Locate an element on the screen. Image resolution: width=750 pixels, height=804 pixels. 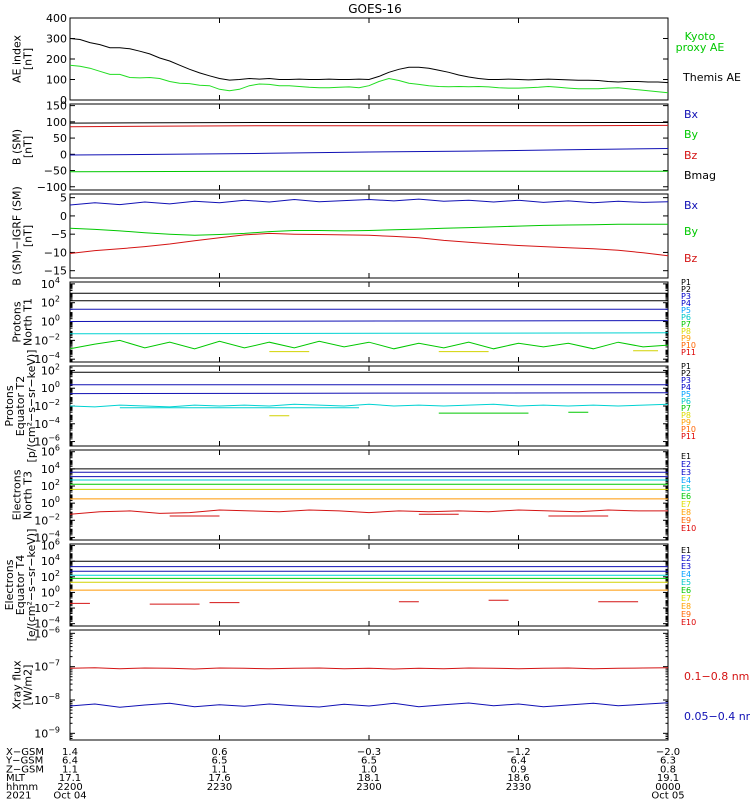
ephemeris-value: 2300 is located at coordinates (368, 787).